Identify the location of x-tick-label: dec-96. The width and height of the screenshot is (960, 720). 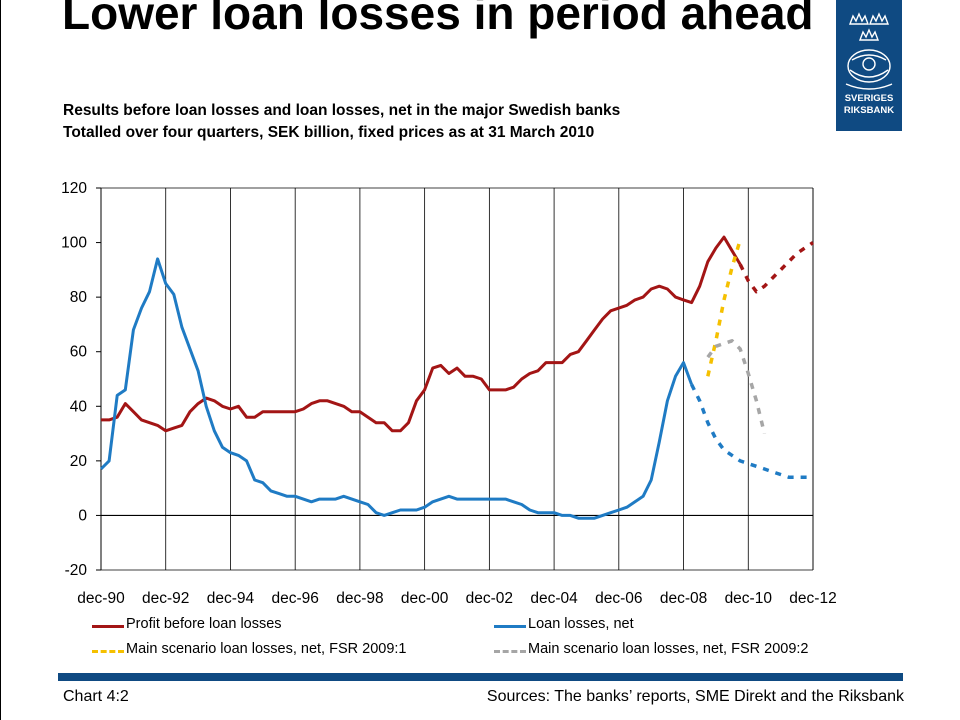
(294, 598).